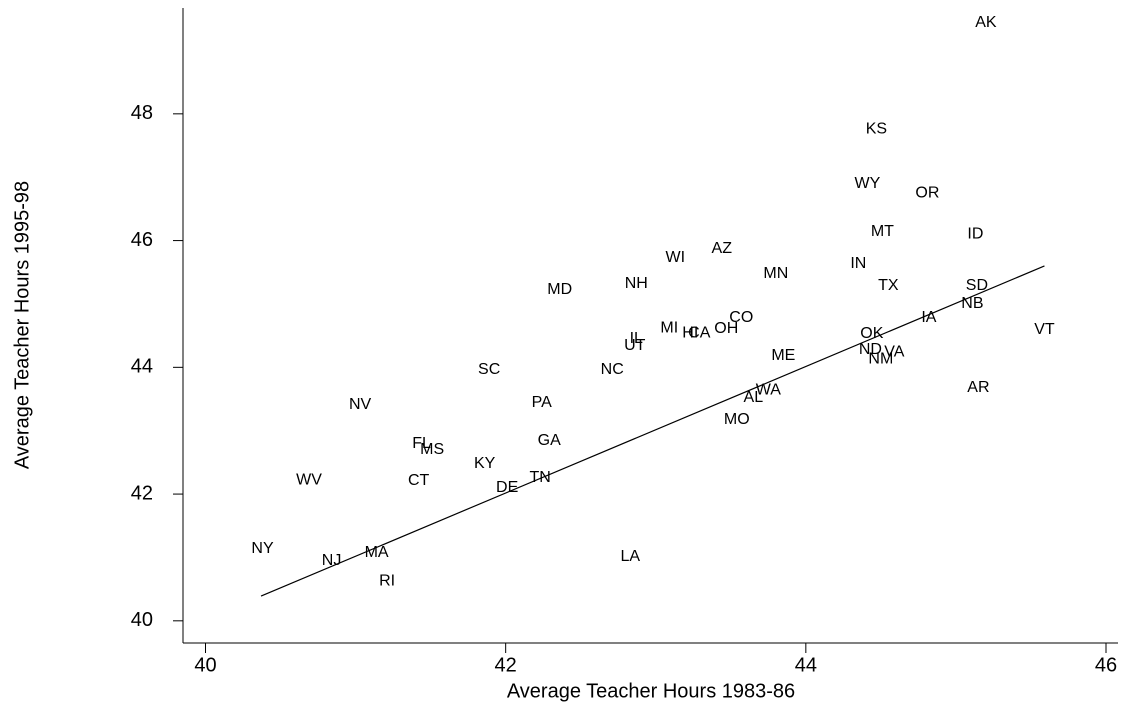  Describe the element at coordinates (894, 351) in the screenshot. I see `point-label: VA` at that location.